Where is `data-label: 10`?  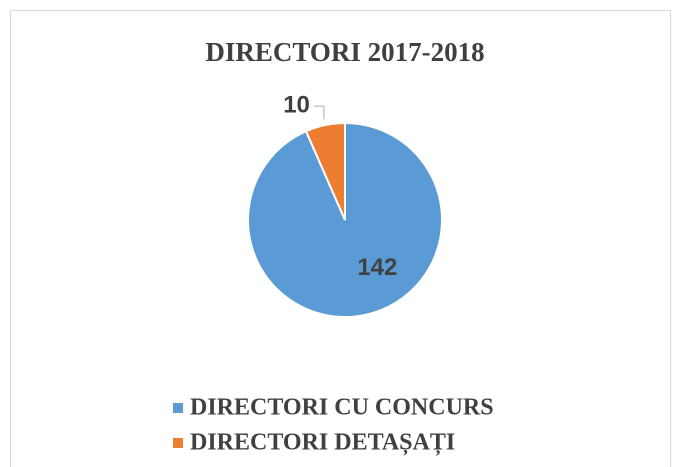 data-label: 10 is located at coordinates (296, 104).